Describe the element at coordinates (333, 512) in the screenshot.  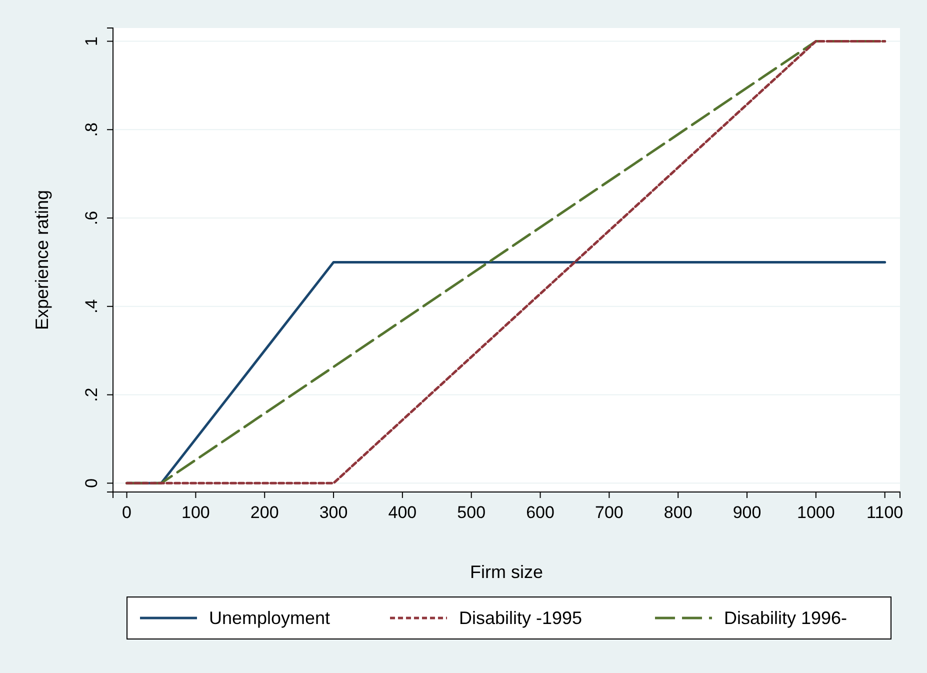
I see `x-tick-label: 300` at that location.